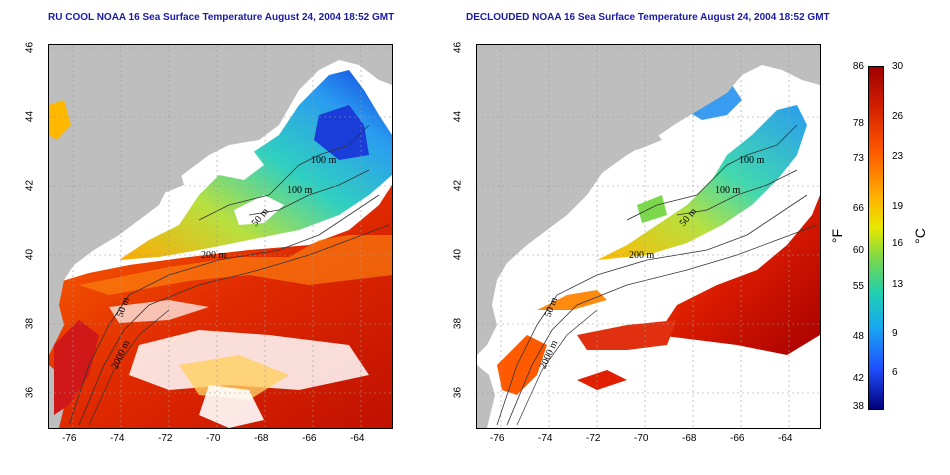 The image size is (950, 475). Describe the element at coordinates (858, 286) in the screenshot. I see `fahrenheit-tick: 55` at that location.